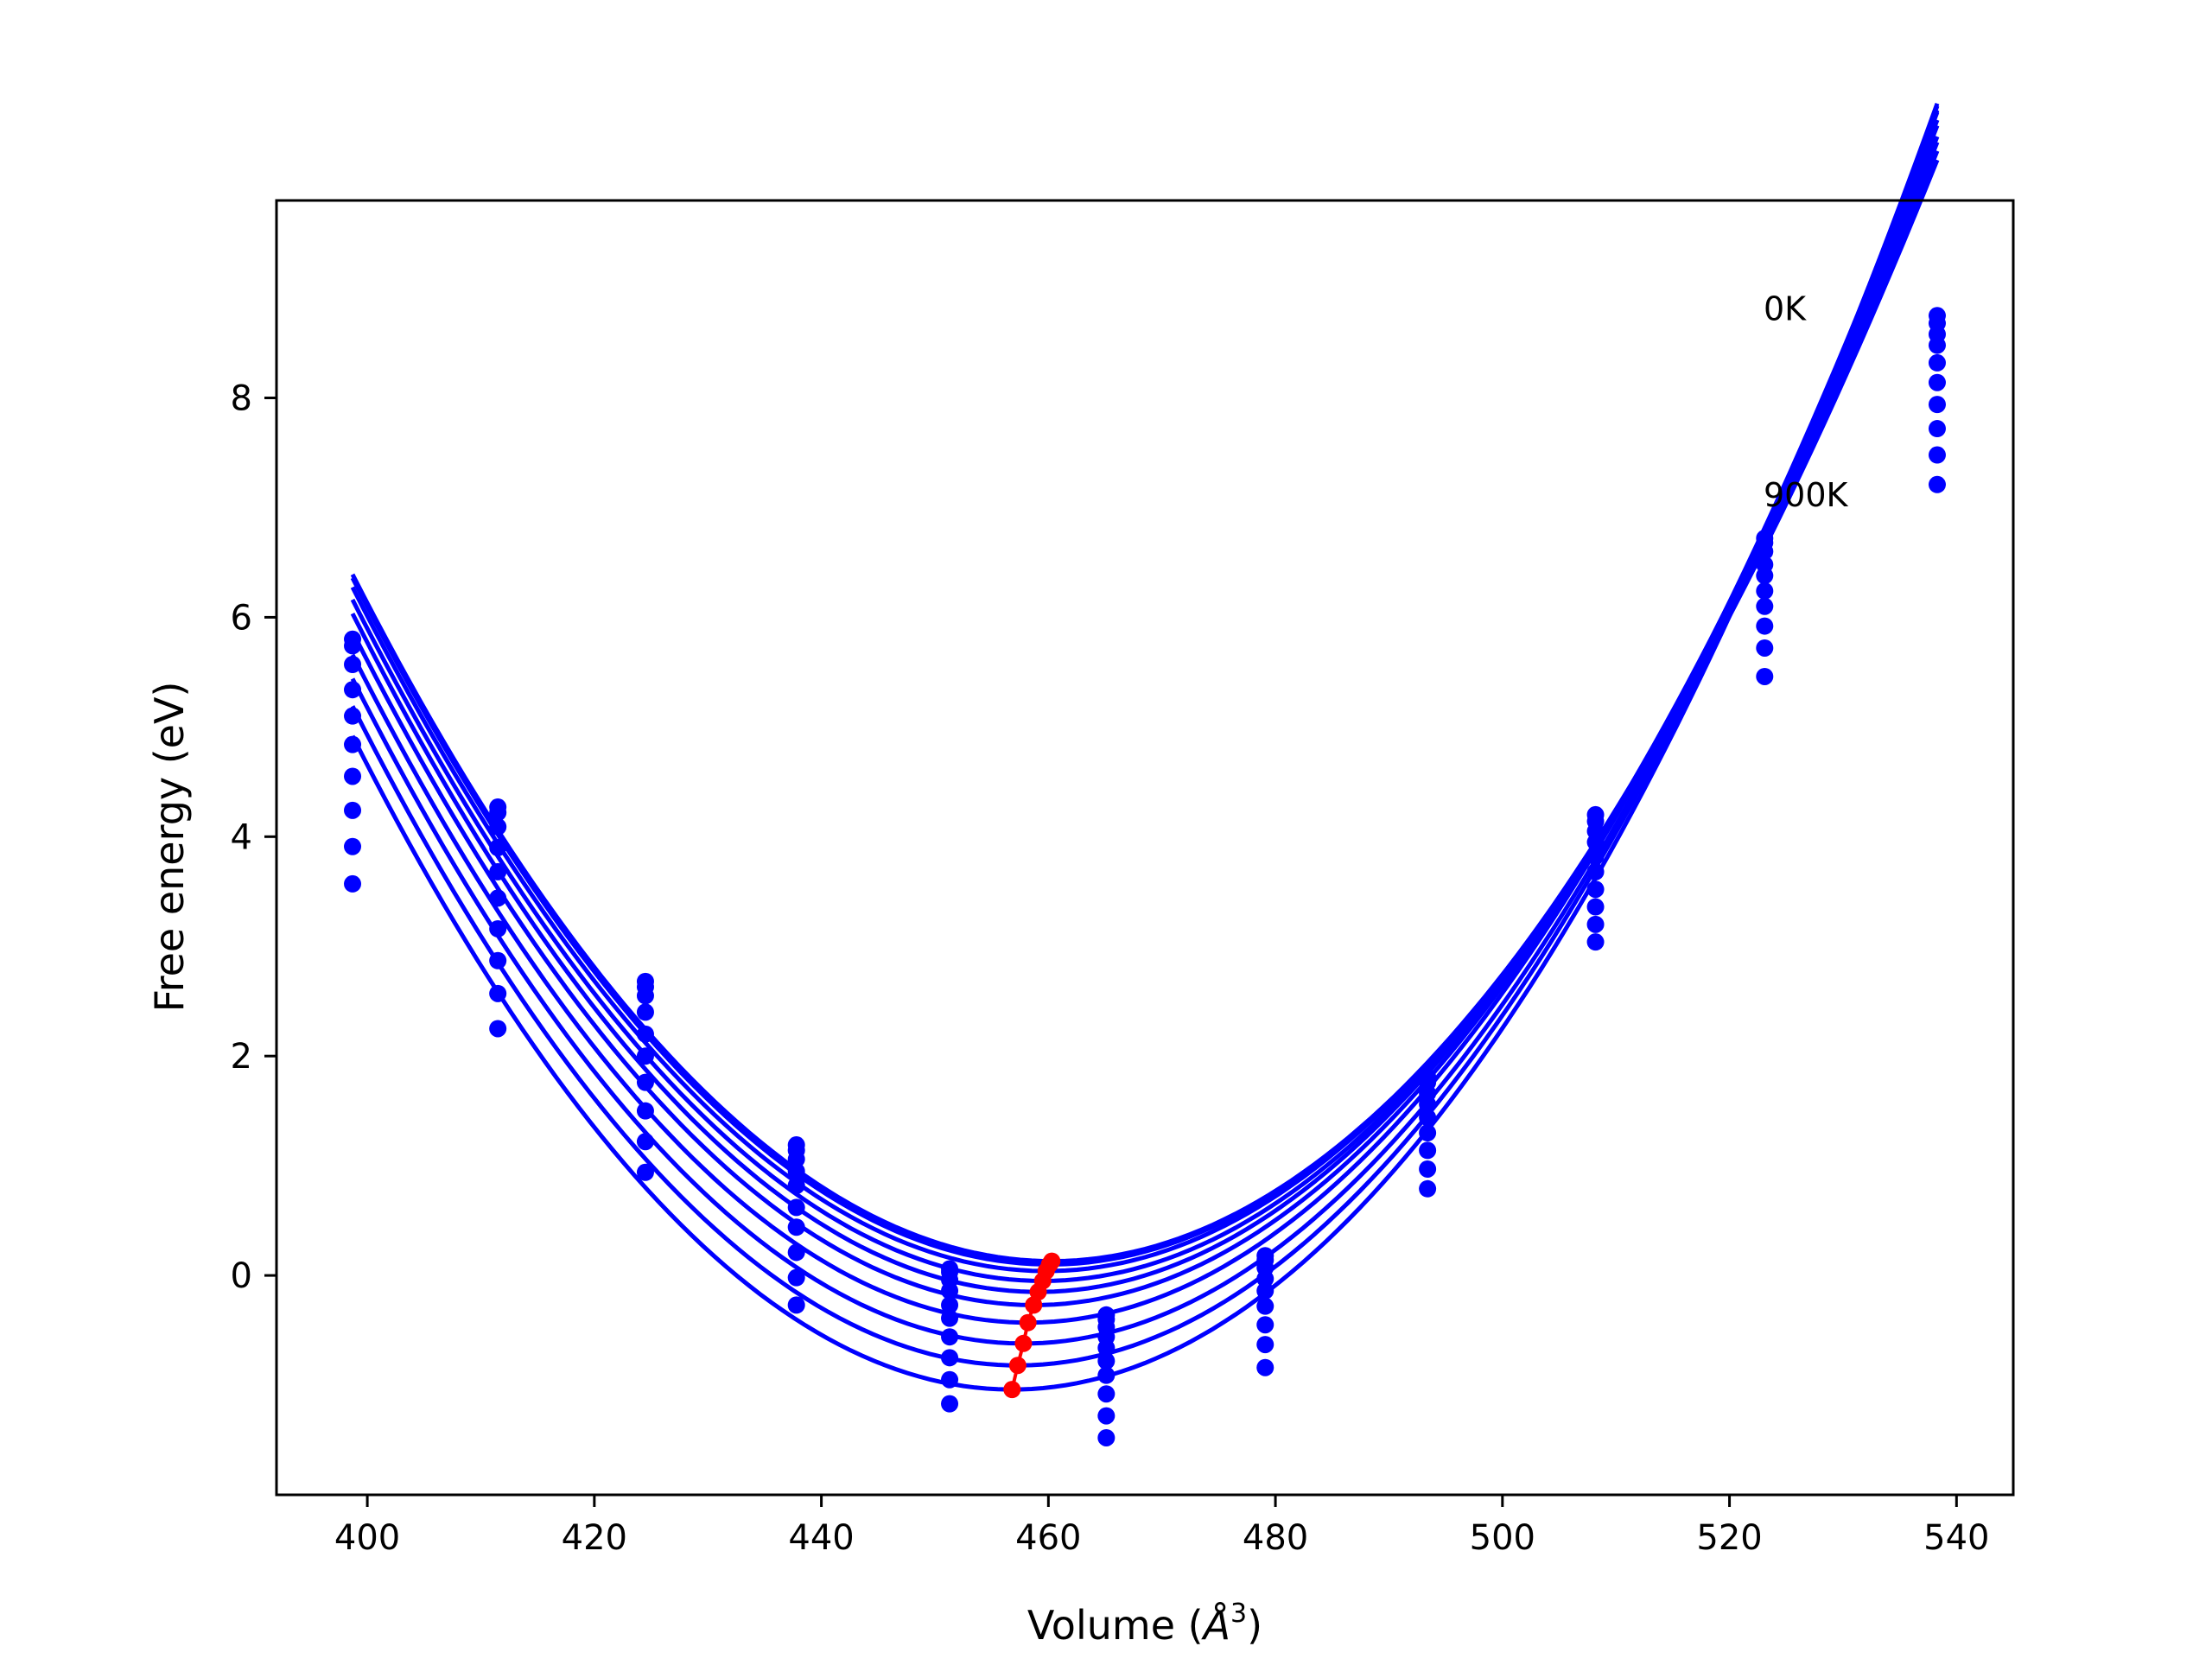 This screenshot has width=2212, height=1659. What do you see at coordinates (1502, 1538) in the screenshot?
I see `x-tick-label: 500` at bounding box center [1502, 1538].